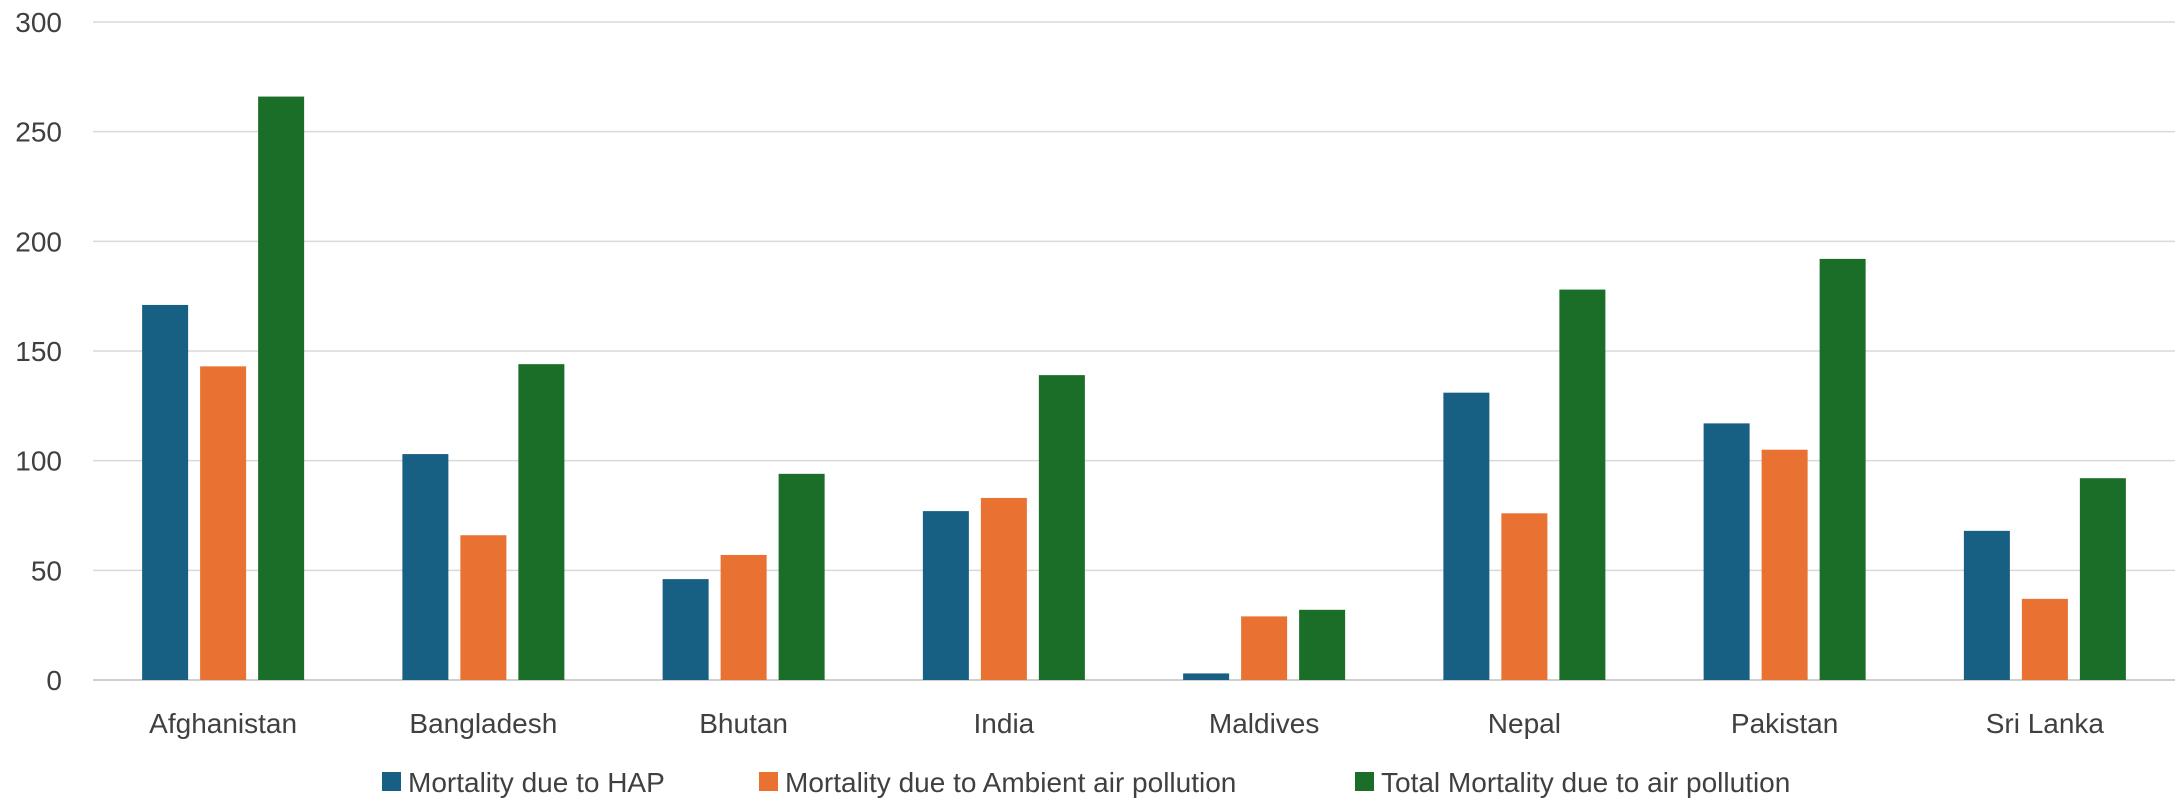 This screenshot has width=2184, height=801. What do you see at coordinates (1010, 782) in the screenshot?
I see `legend-label: Mortality due to Ambient air pollution` at bounding box center [1010, 782].